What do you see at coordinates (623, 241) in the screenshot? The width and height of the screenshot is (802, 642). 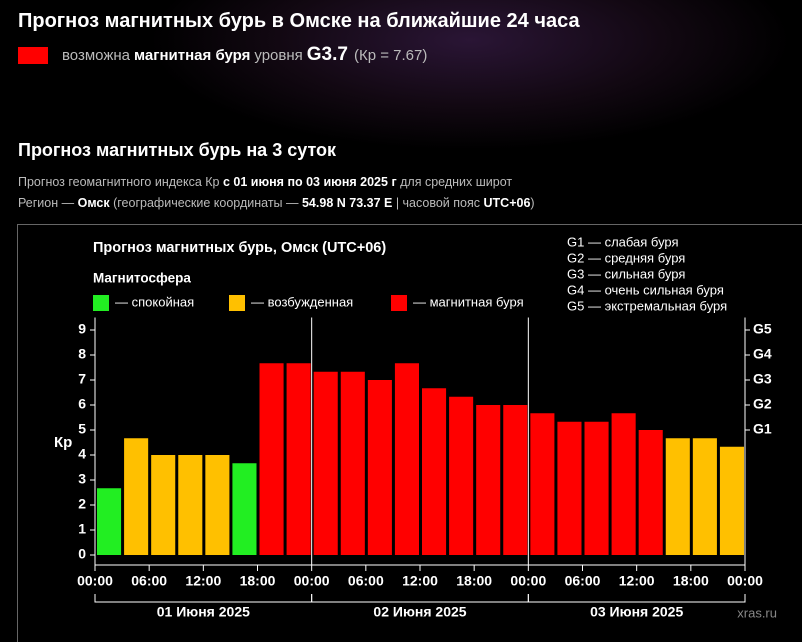 I see `g-scale-item: G1 — слабая буря` at bounding box center [623, 241].